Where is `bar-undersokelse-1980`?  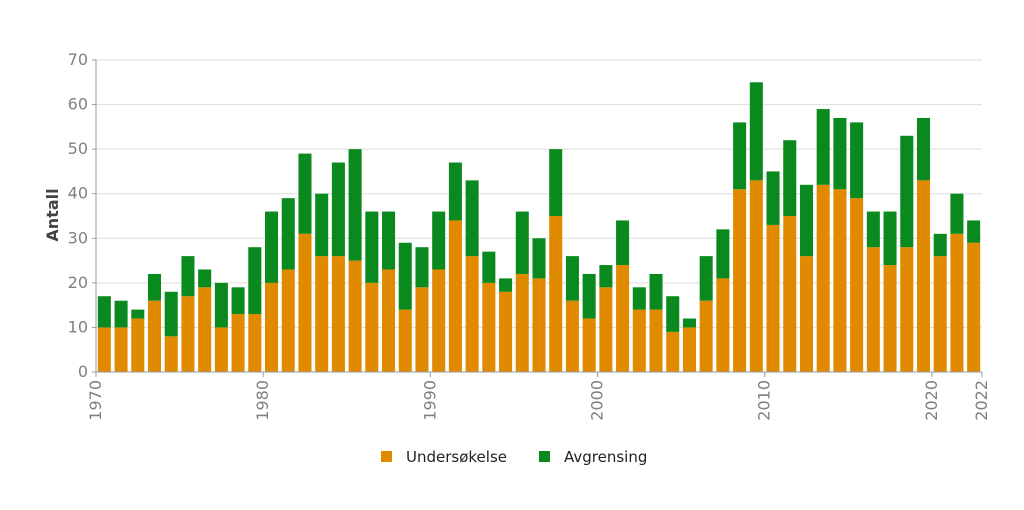 bar-undersokelse-1980 is located at coordinates (272, 327).